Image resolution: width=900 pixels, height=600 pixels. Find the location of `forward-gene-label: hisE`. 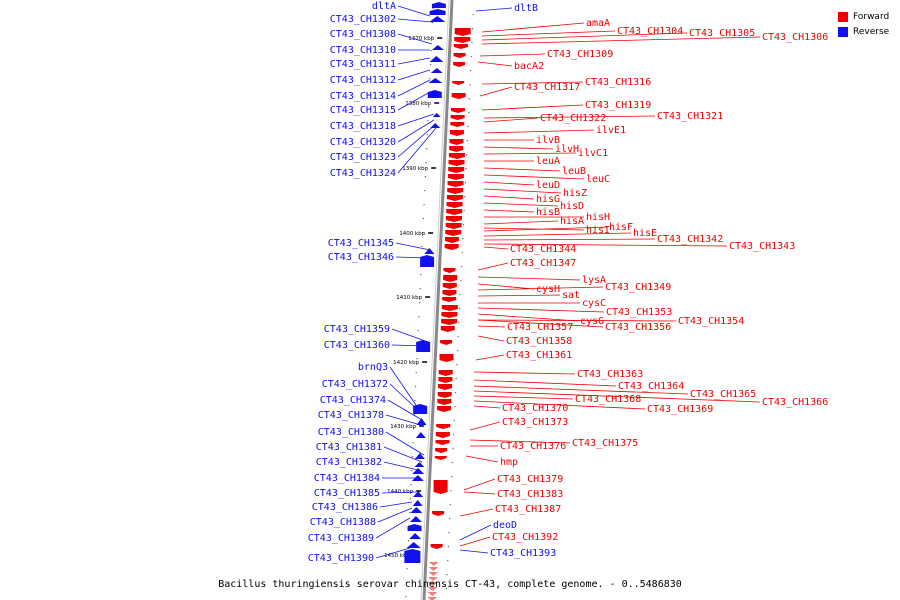

forward-gene-label: hisE is located at coordinates (645, 233).